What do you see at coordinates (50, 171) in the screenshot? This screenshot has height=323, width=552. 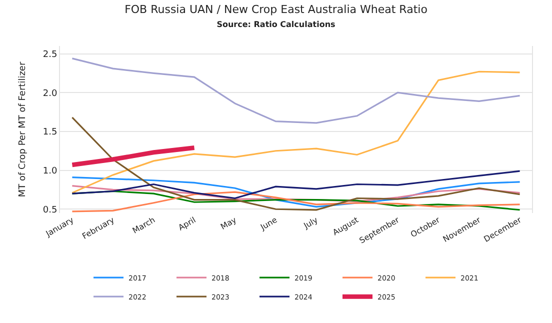 I see `y-tick-label: 1.0` at bounding box center [50, 171].